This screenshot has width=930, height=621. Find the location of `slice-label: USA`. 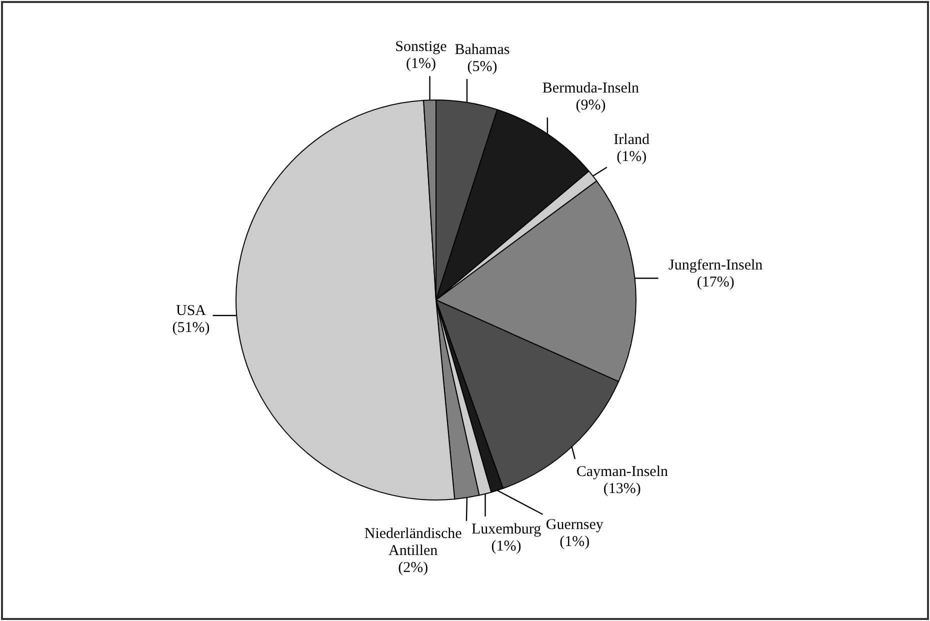

slice-label: USA is located at coordinates (191, 311).